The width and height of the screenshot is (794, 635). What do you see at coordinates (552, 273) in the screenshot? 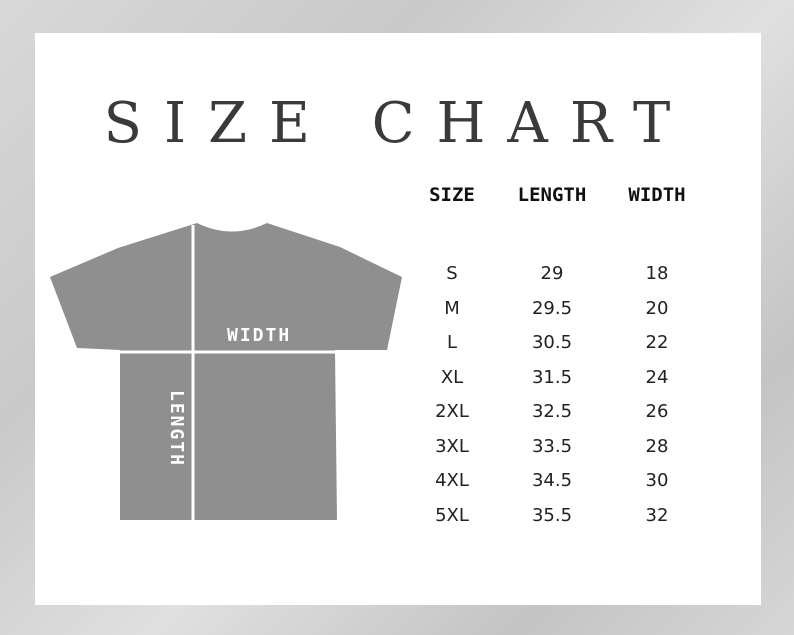
I see `table-cell-length: 29` at bounding box center [552, 273].